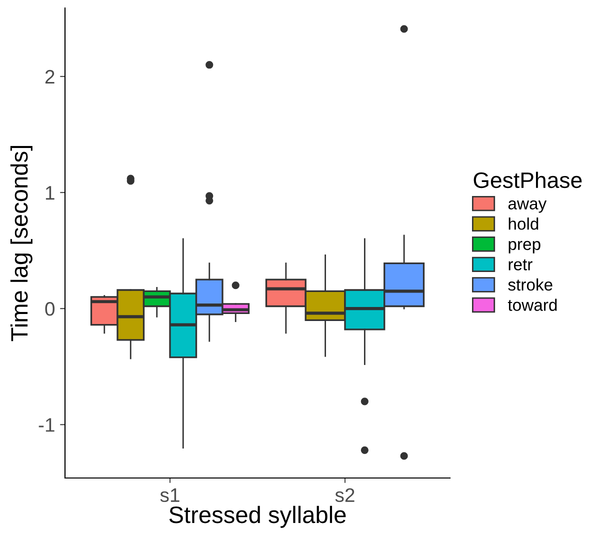 The width and height of the screenshot is (598, 536). I want to click on y-tick-label: -1, so click(46, 425).